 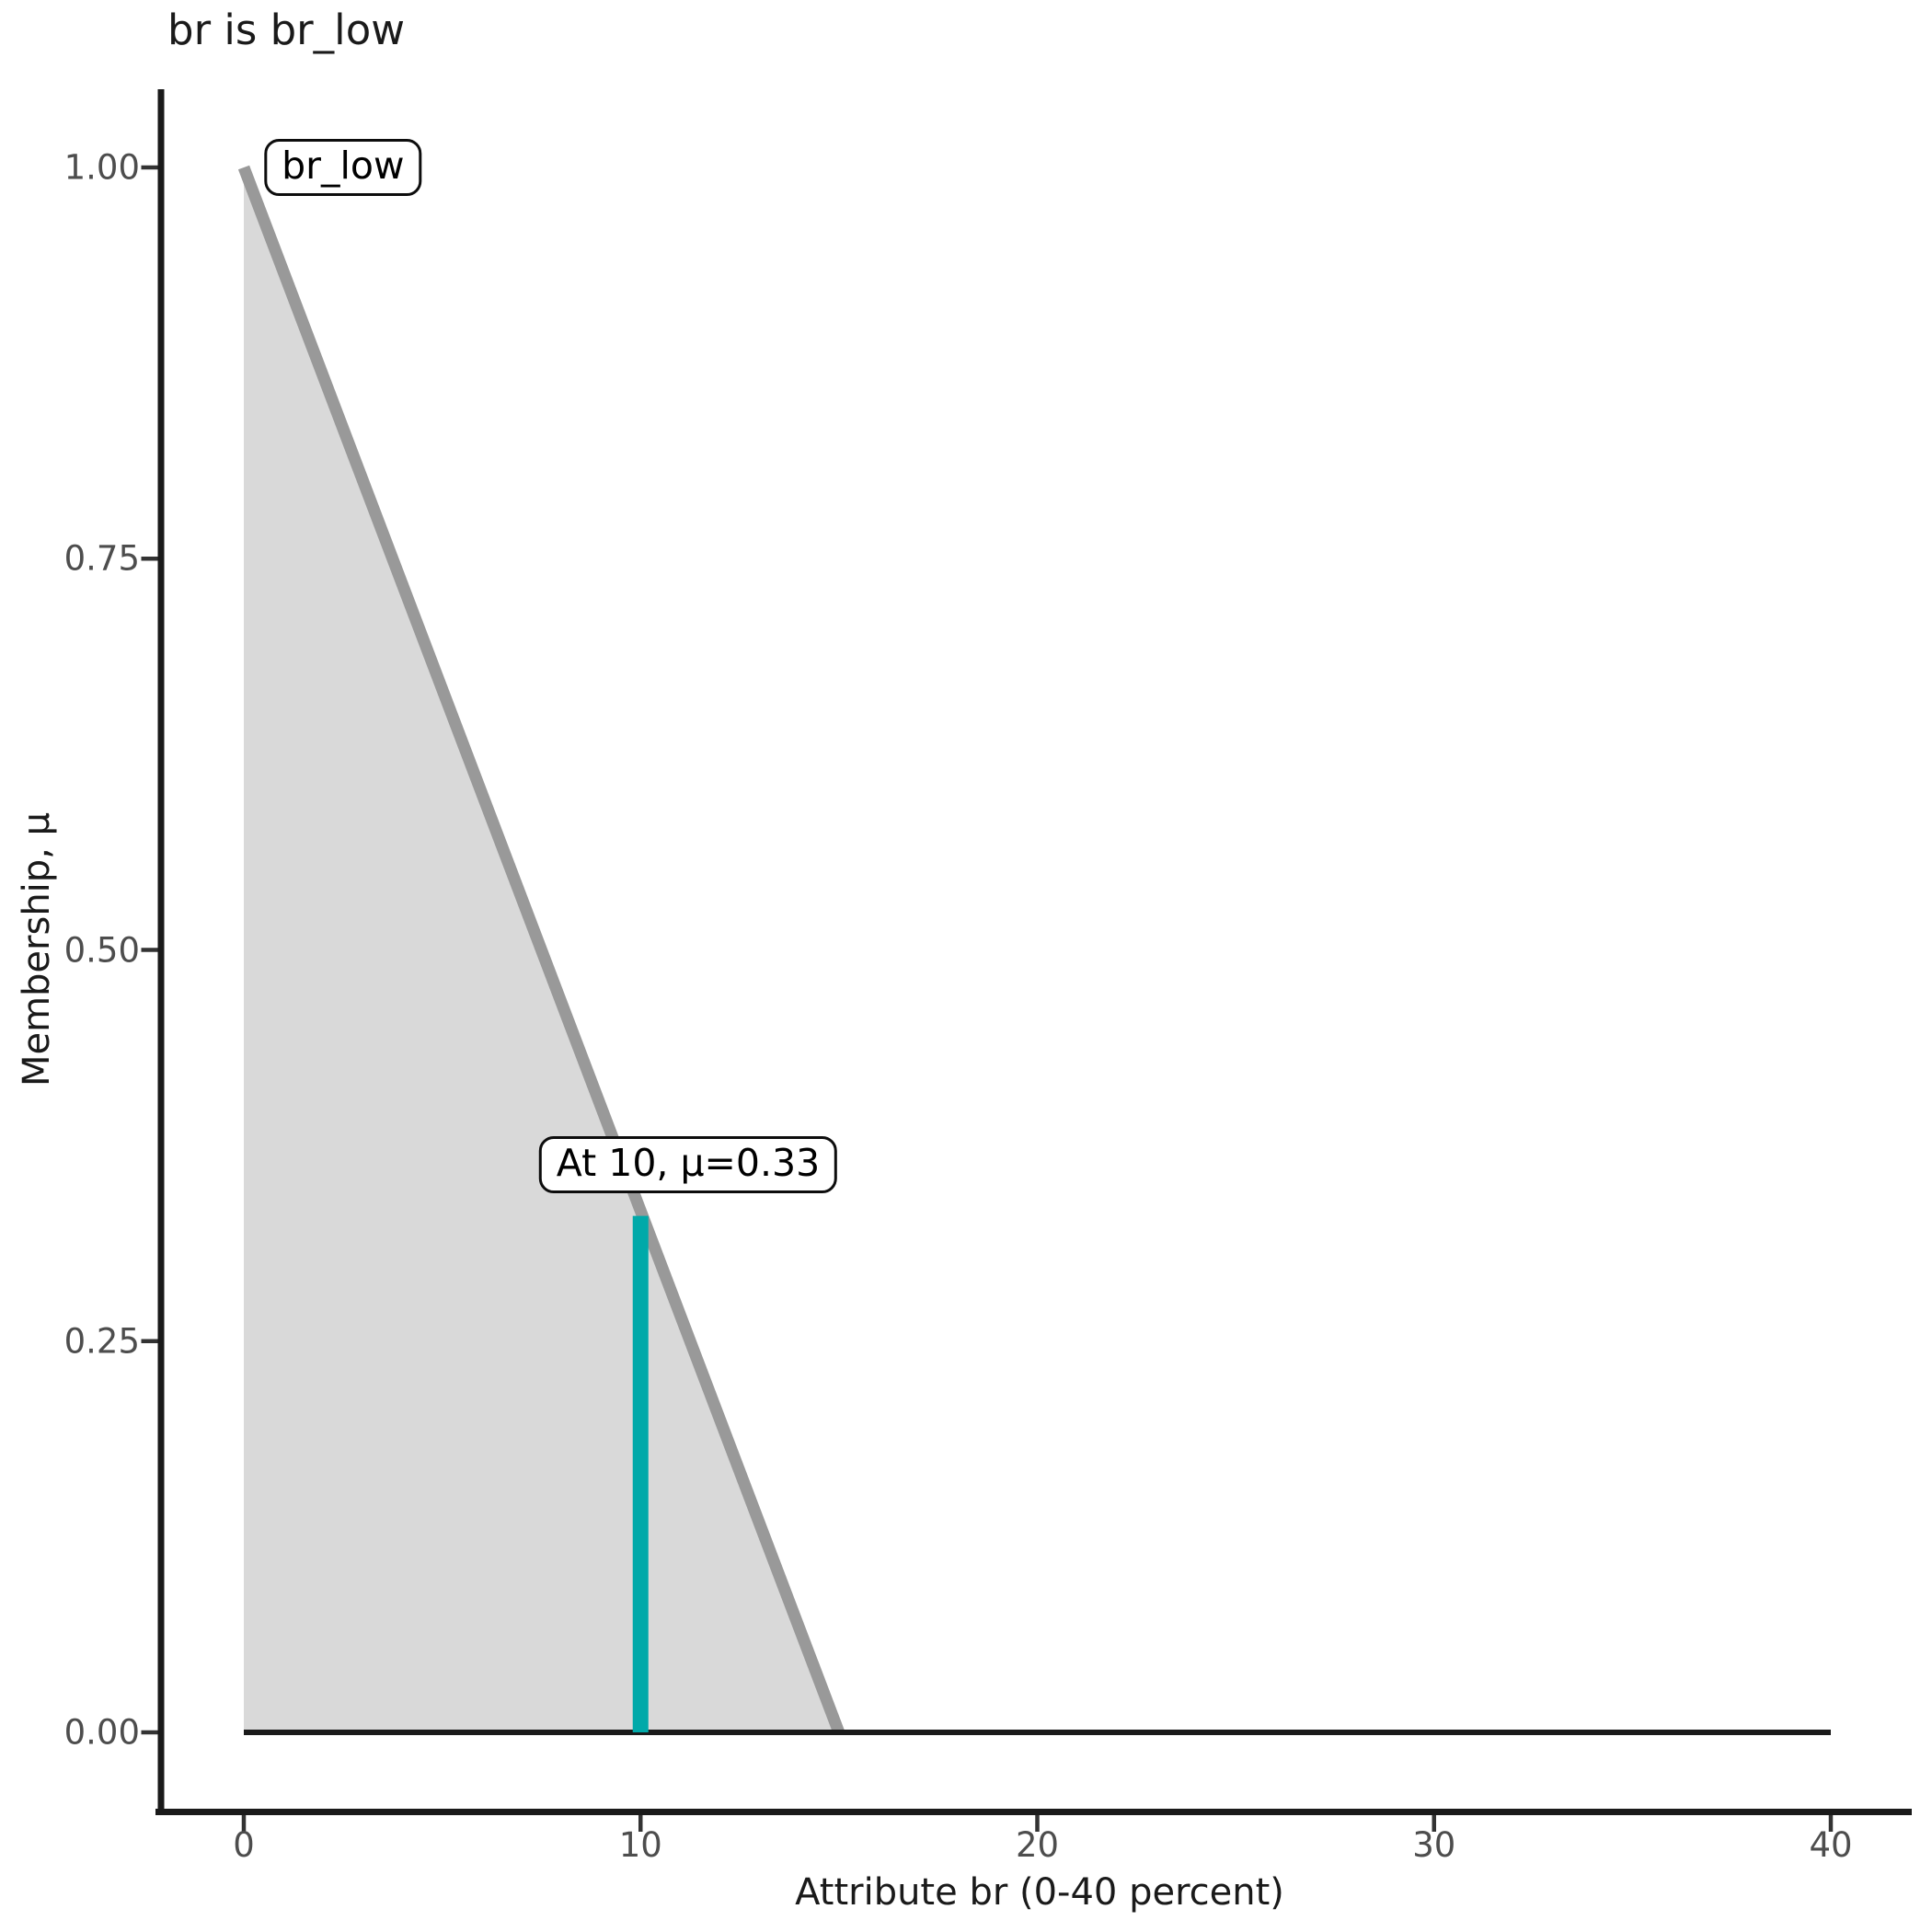 I want to click on evaluation-label: At 10, μ=0.33, so click(x=688, y=1164).